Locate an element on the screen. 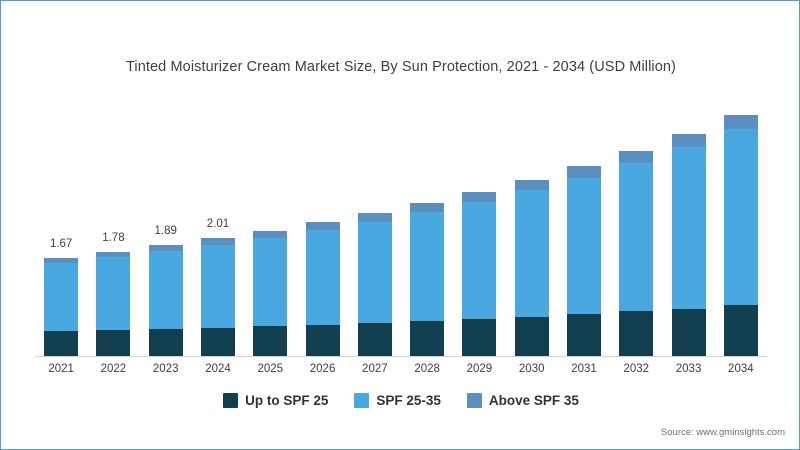 The image size is (800, 450). legend-item: SPF 25-35 is located at coordinates (397, 400).